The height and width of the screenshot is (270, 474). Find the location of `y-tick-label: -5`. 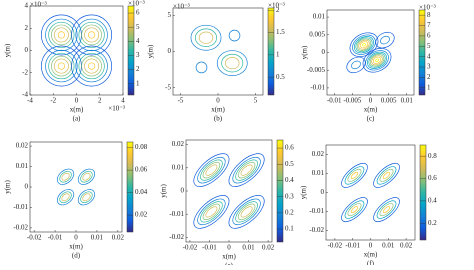

y-tick-label: -5 is located at coordinates (168, 87).